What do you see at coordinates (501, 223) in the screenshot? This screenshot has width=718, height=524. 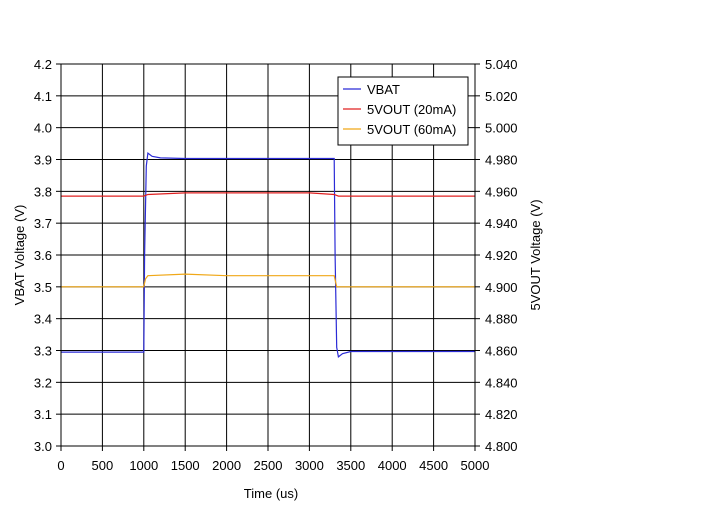 I see `right-tick-label: 4.940` at bounding box center [501, 223].